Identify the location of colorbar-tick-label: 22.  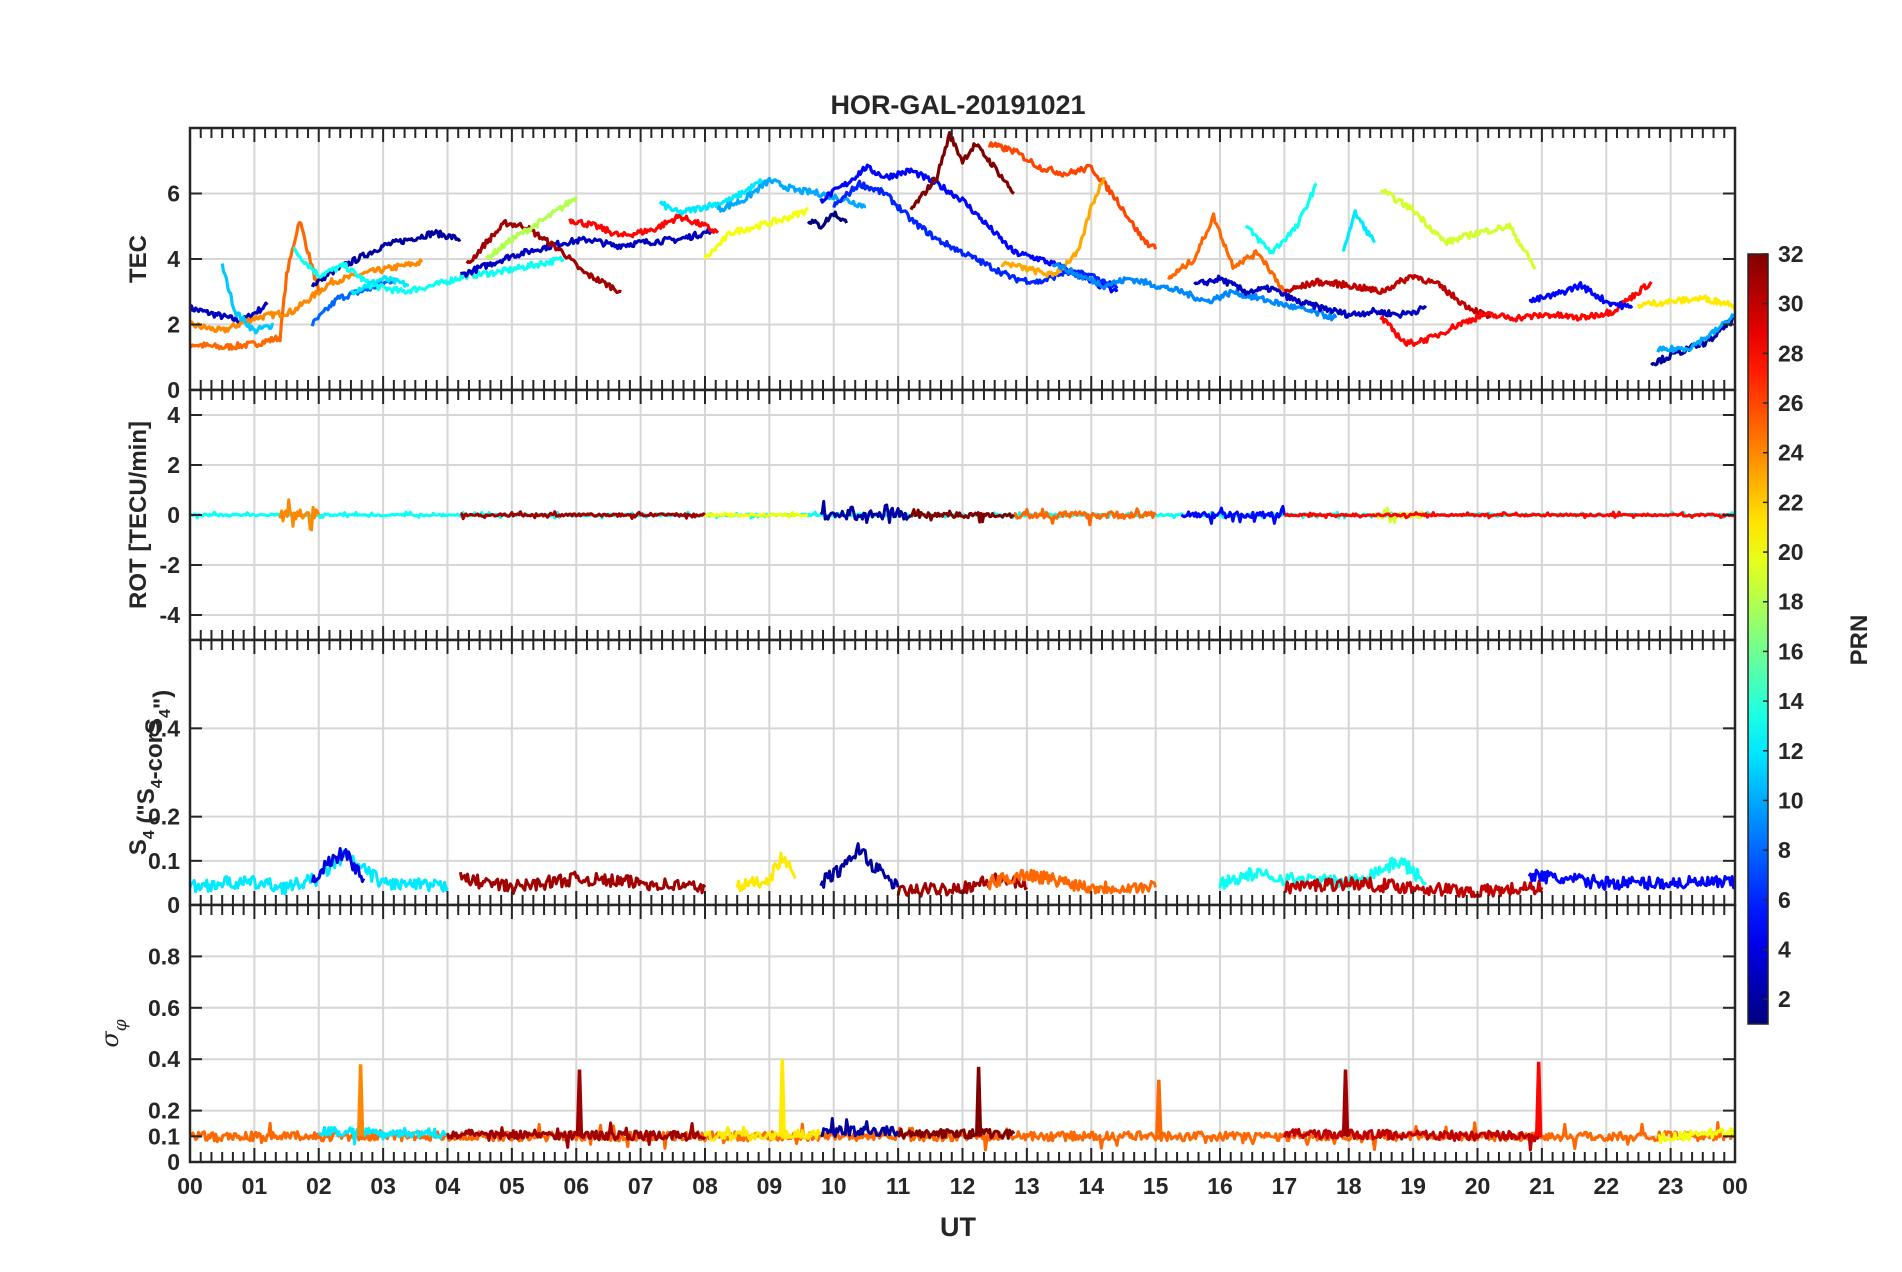
(1791, 502).